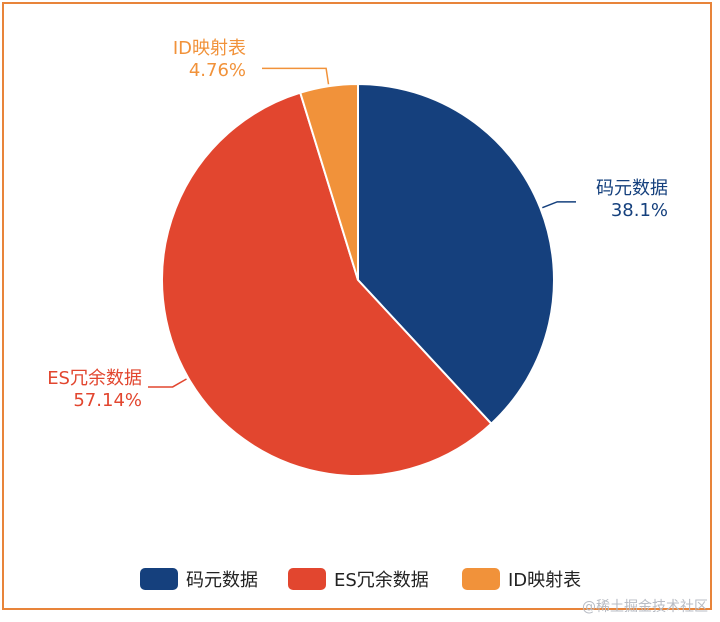  Describe the element at coordinates (167, 383) in the screenshot. I see `leader-line-es-redundant-data` at that location.